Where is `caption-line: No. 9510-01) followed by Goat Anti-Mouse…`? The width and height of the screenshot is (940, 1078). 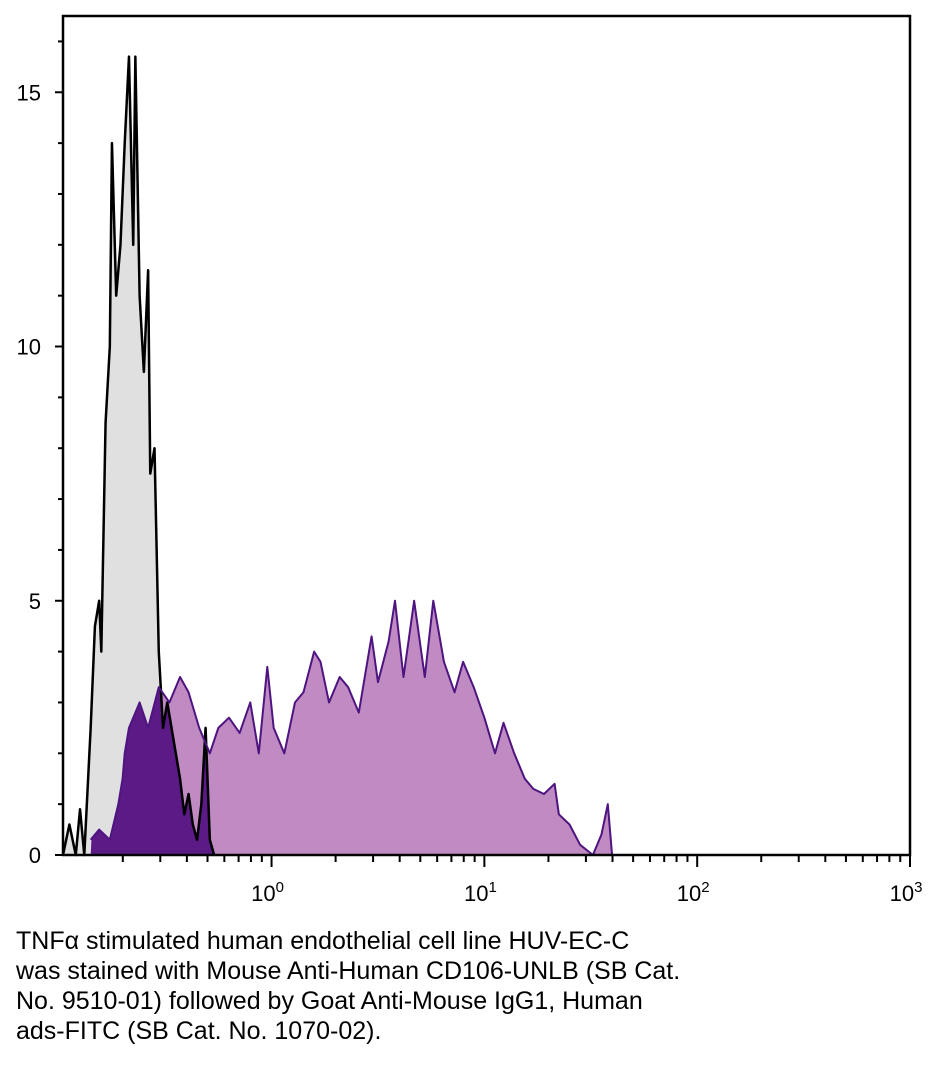 caption-line: No. 9510-01) followed by Goat Anti-Mouse… is located at coordinates (329, 1001).